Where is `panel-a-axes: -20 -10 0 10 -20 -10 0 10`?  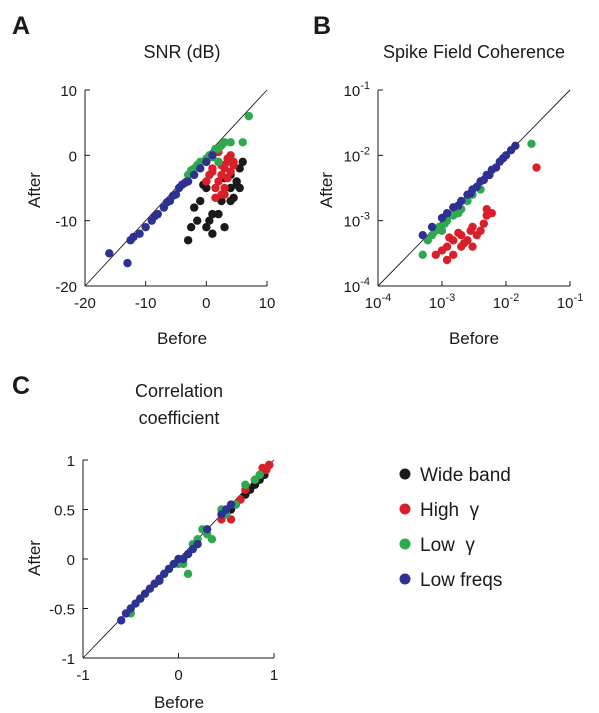 panel-a-axes: -20 -10 0 10 -20 -10 0 10 is located at coordinates (165, 197).